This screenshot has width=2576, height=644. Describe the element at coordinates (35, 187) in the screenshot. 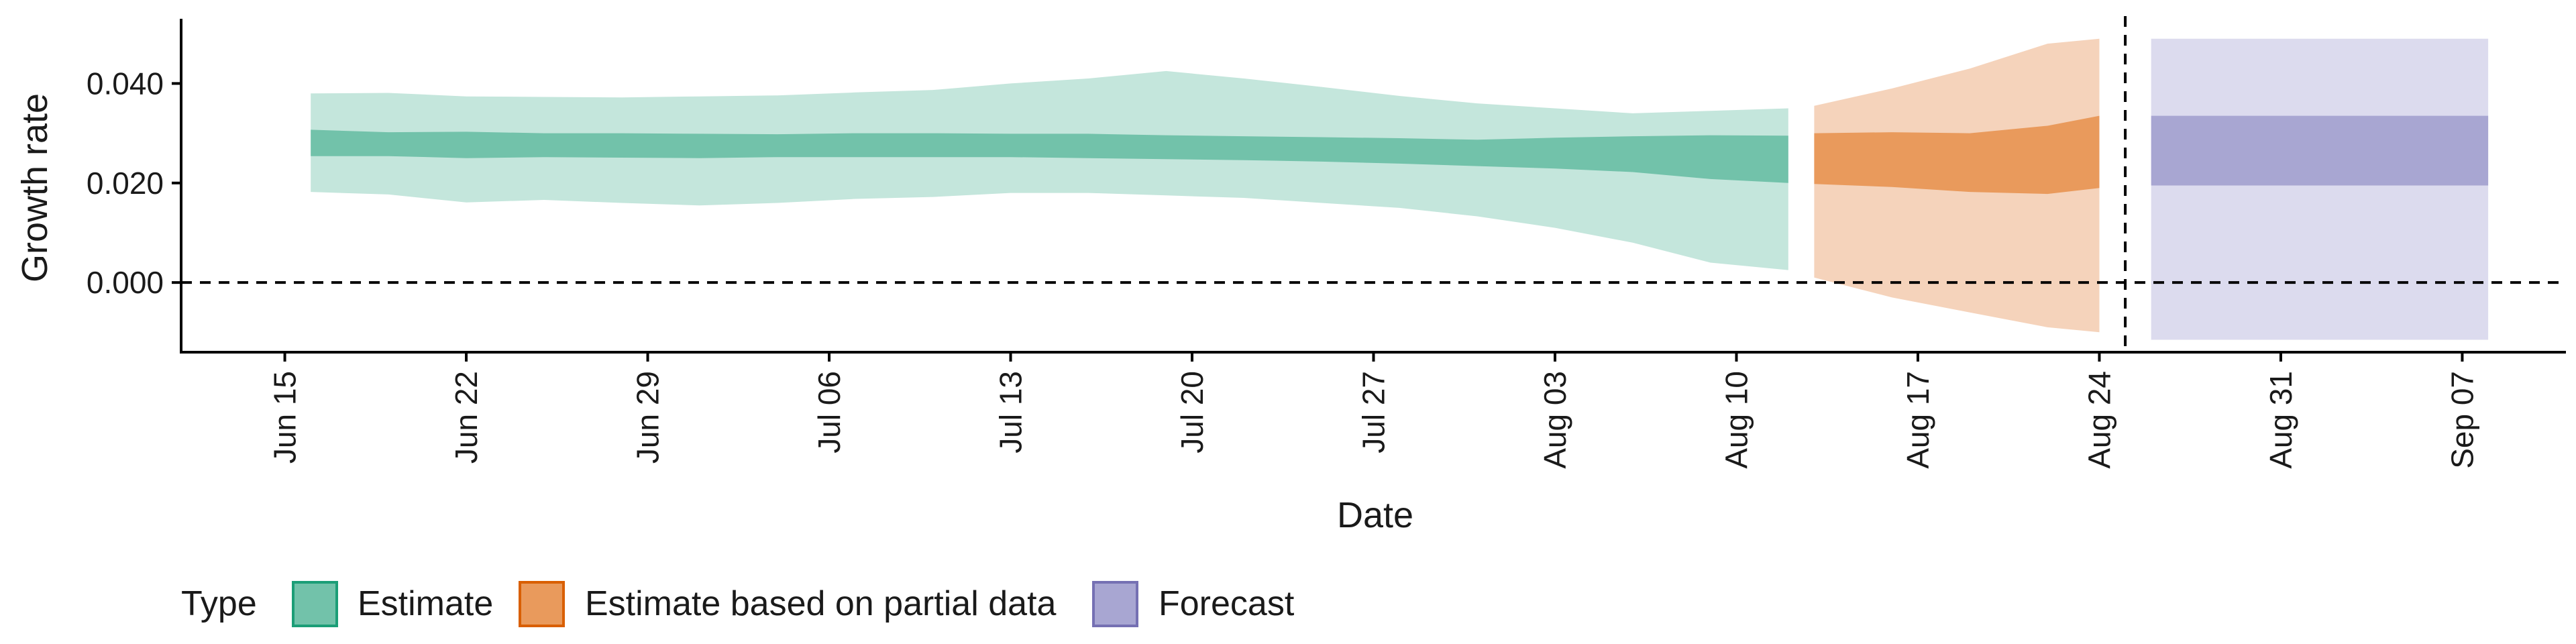

I see `y-axis-title: Growth rate` at that location.